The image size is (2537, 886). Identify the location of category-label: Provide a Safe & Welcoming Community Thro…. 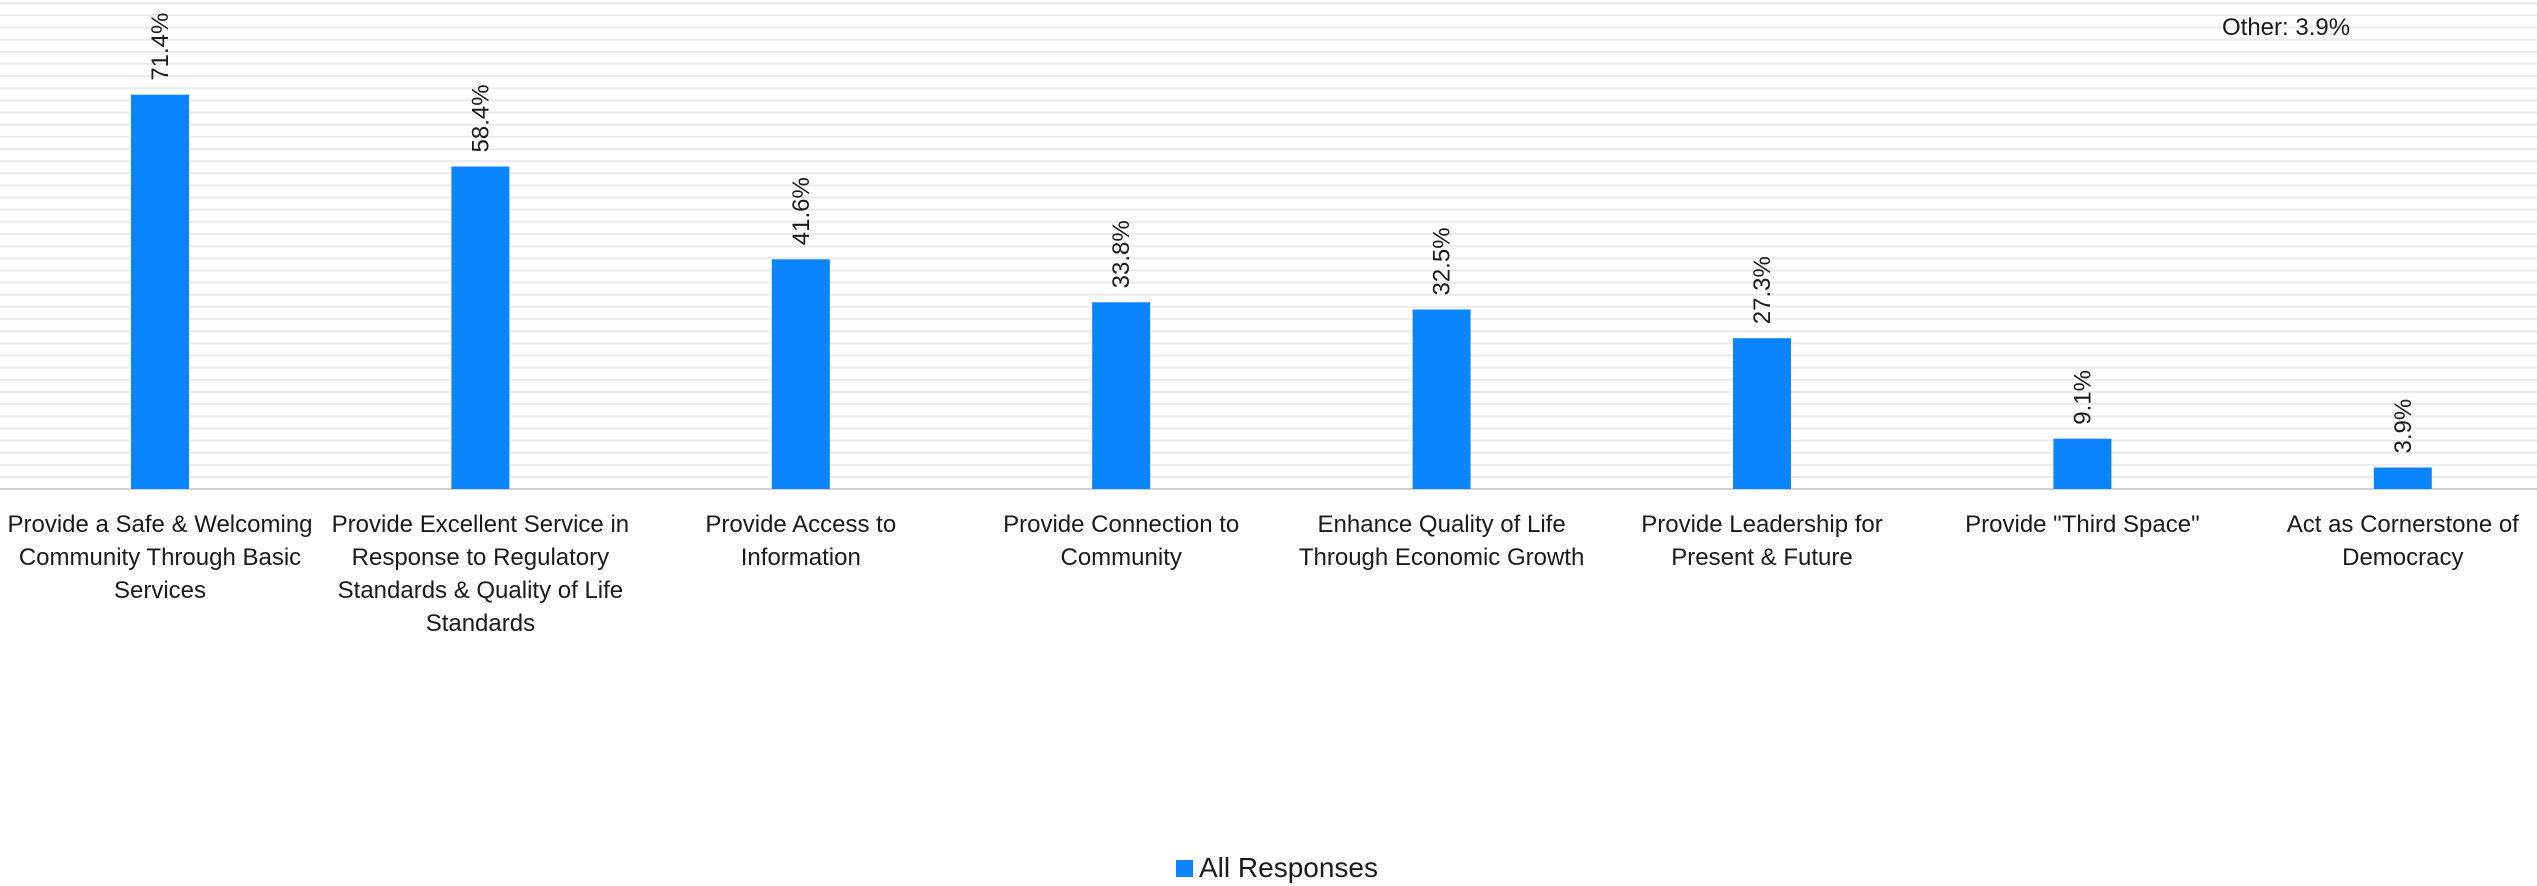
(160, 557).